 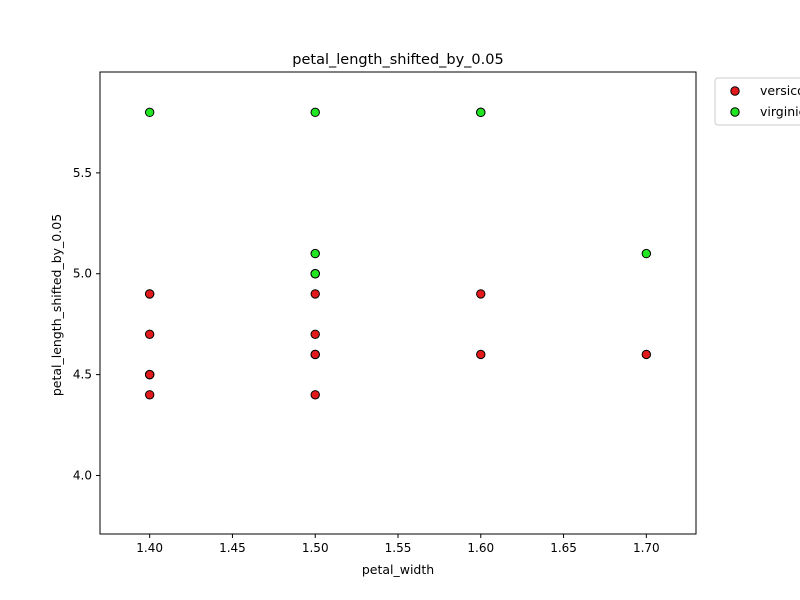 I want to click on legend: versicolor virginica, so click(x=757, y=101).